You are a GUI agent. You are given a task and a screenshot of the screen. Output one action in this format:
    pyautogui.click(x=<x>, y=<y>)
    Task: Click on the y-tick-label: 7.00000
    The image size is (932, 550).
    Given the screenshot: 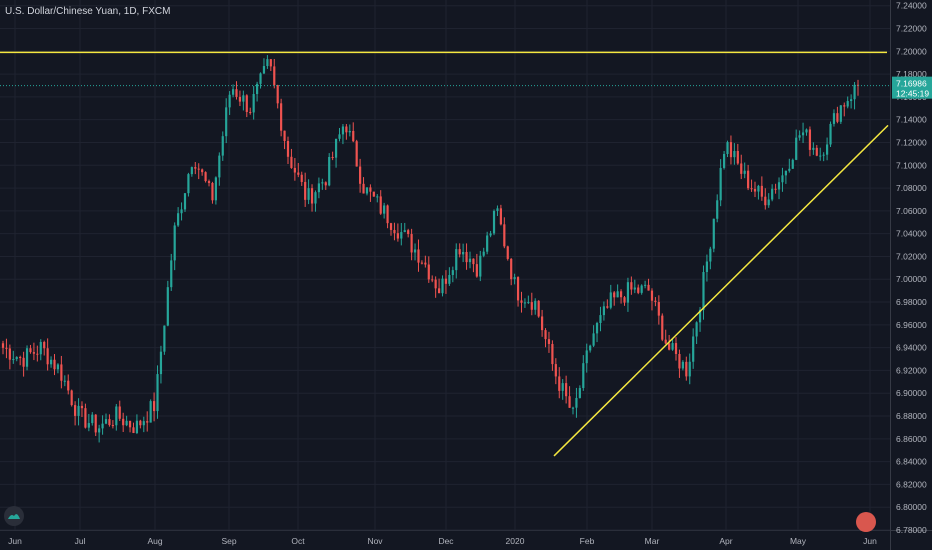 What is the action you would take?
    pyautogui.click(x=911, y=279)
    